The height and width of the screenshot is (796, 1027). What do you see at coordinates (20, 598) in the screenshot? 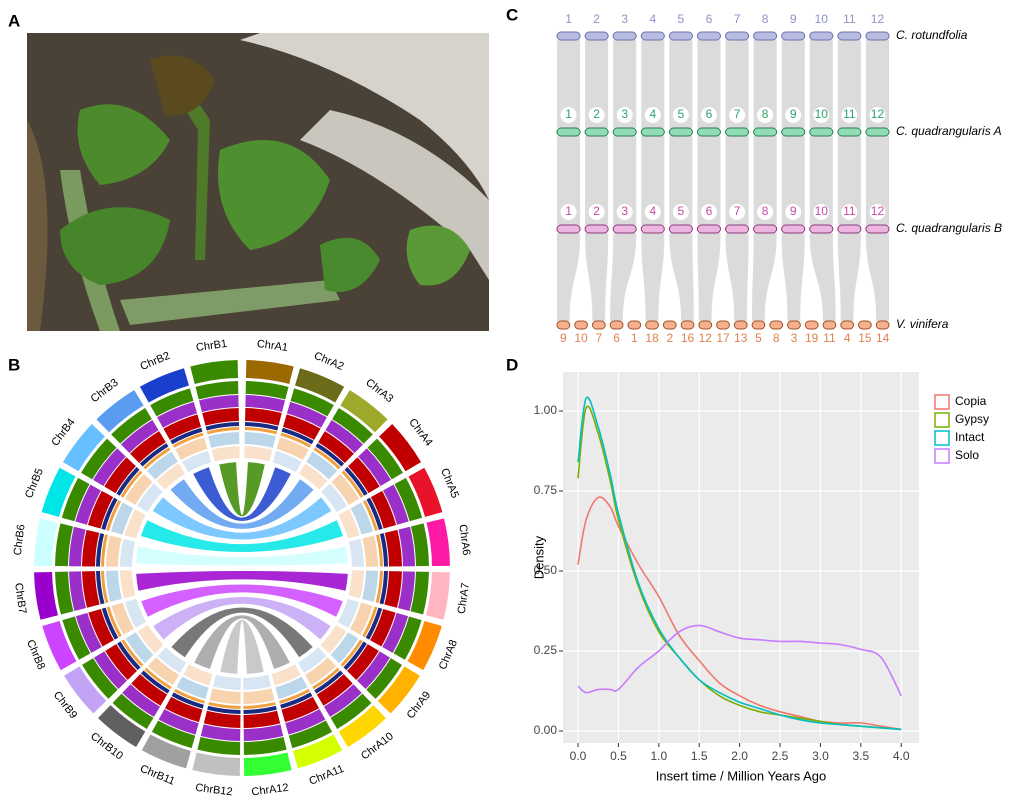
I see `chromosome-label: ChrB7` at bounding box center [20, 598].